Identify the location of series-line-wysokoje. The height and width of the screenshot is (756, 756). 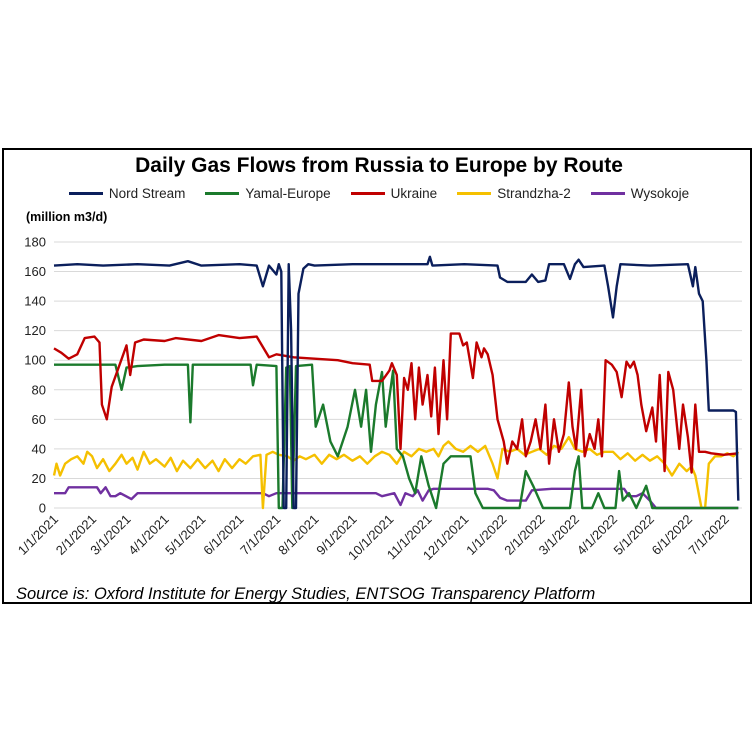
(396, 498).